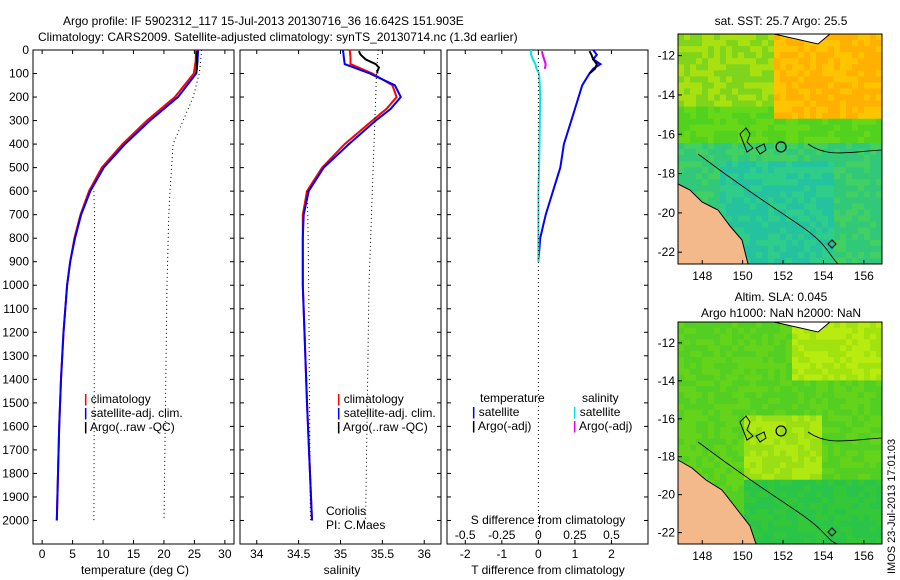 Image resolution: width=900 pixels, height=580 pixels. What do you see at coordinates (575, 554) in the screenshot?
I see `x-tick-label: 1` at bounding box center [575, 554].